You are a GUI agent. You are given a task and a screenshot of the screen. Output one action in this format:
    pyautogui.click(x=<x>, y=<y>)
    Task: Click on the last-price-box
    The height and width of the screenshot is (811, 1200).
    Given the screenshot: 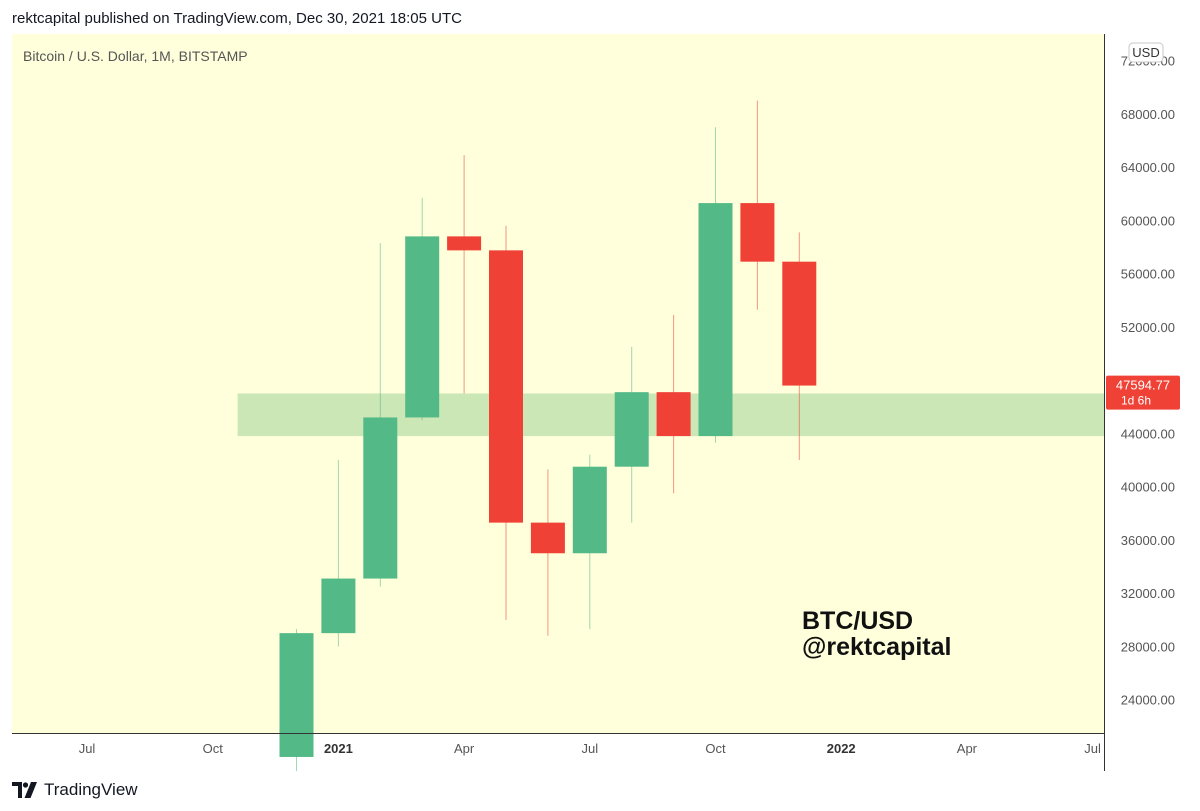 What is the action you would take?
    pyautogui.click(x=1143, y=392)
    